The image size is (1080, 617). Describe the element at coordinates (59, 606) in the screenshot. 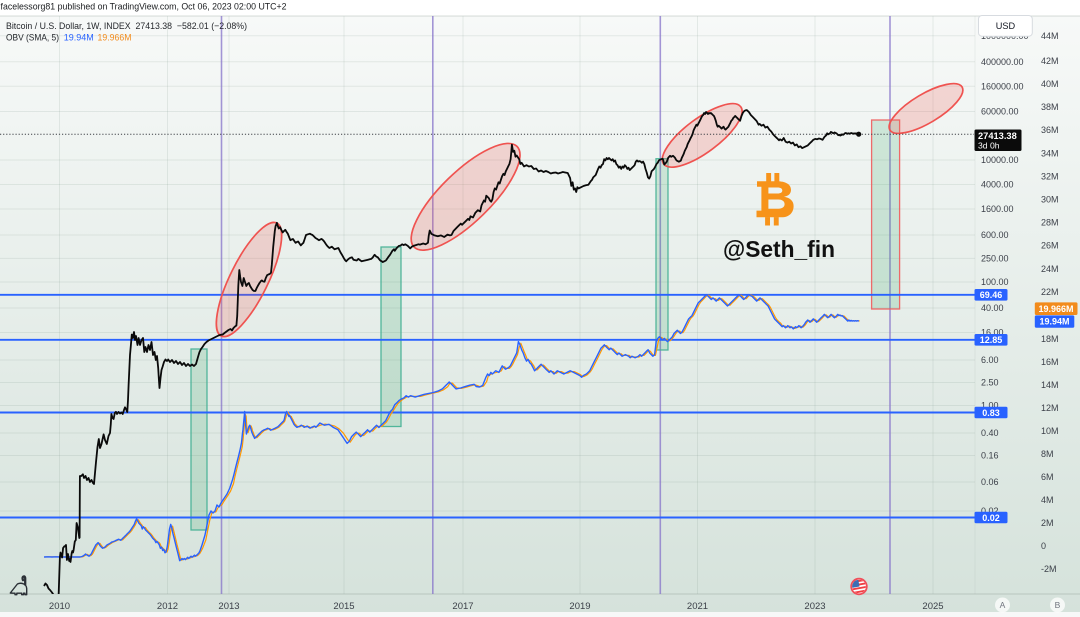

I see `svg-text: 2010` at that location.